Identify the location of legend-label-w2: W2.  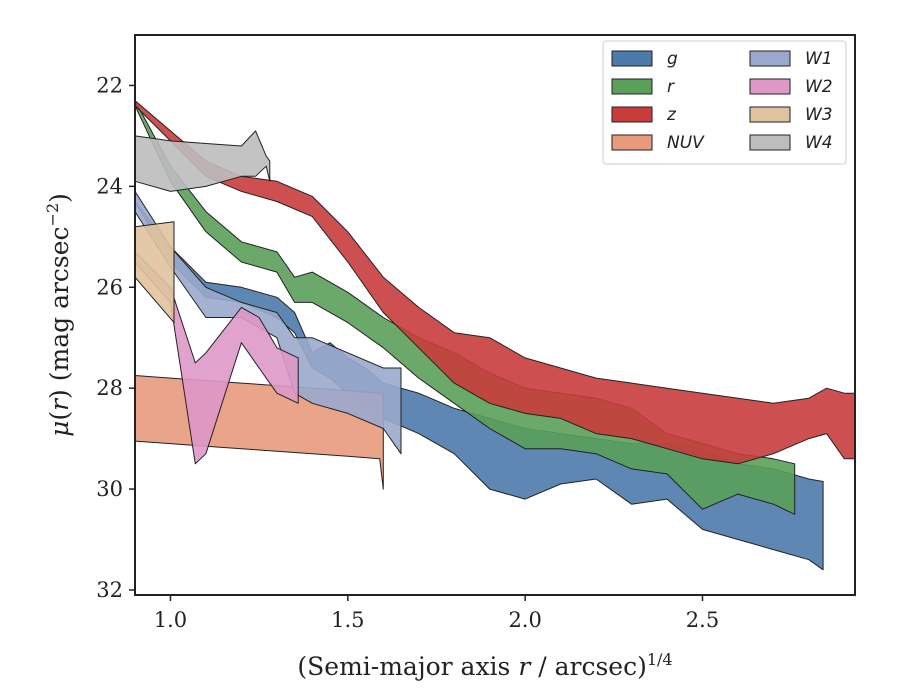
(819, 87).